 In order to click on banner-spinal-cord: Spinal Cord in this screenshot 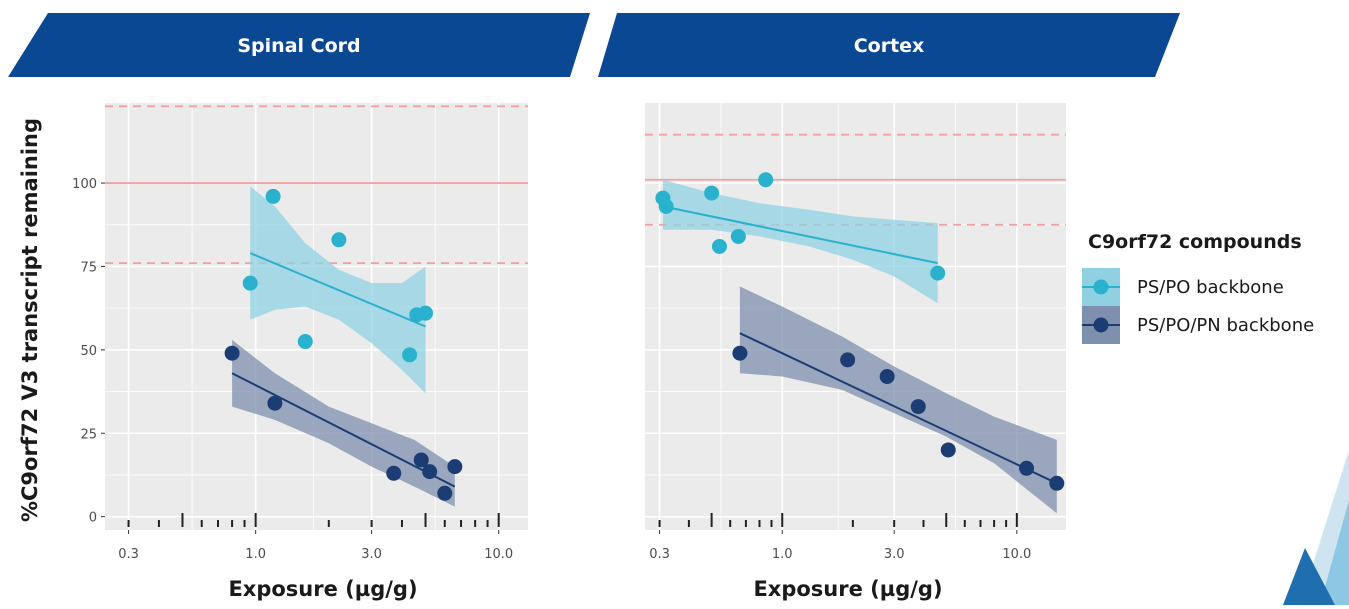, I will do `click(299, 45)`.